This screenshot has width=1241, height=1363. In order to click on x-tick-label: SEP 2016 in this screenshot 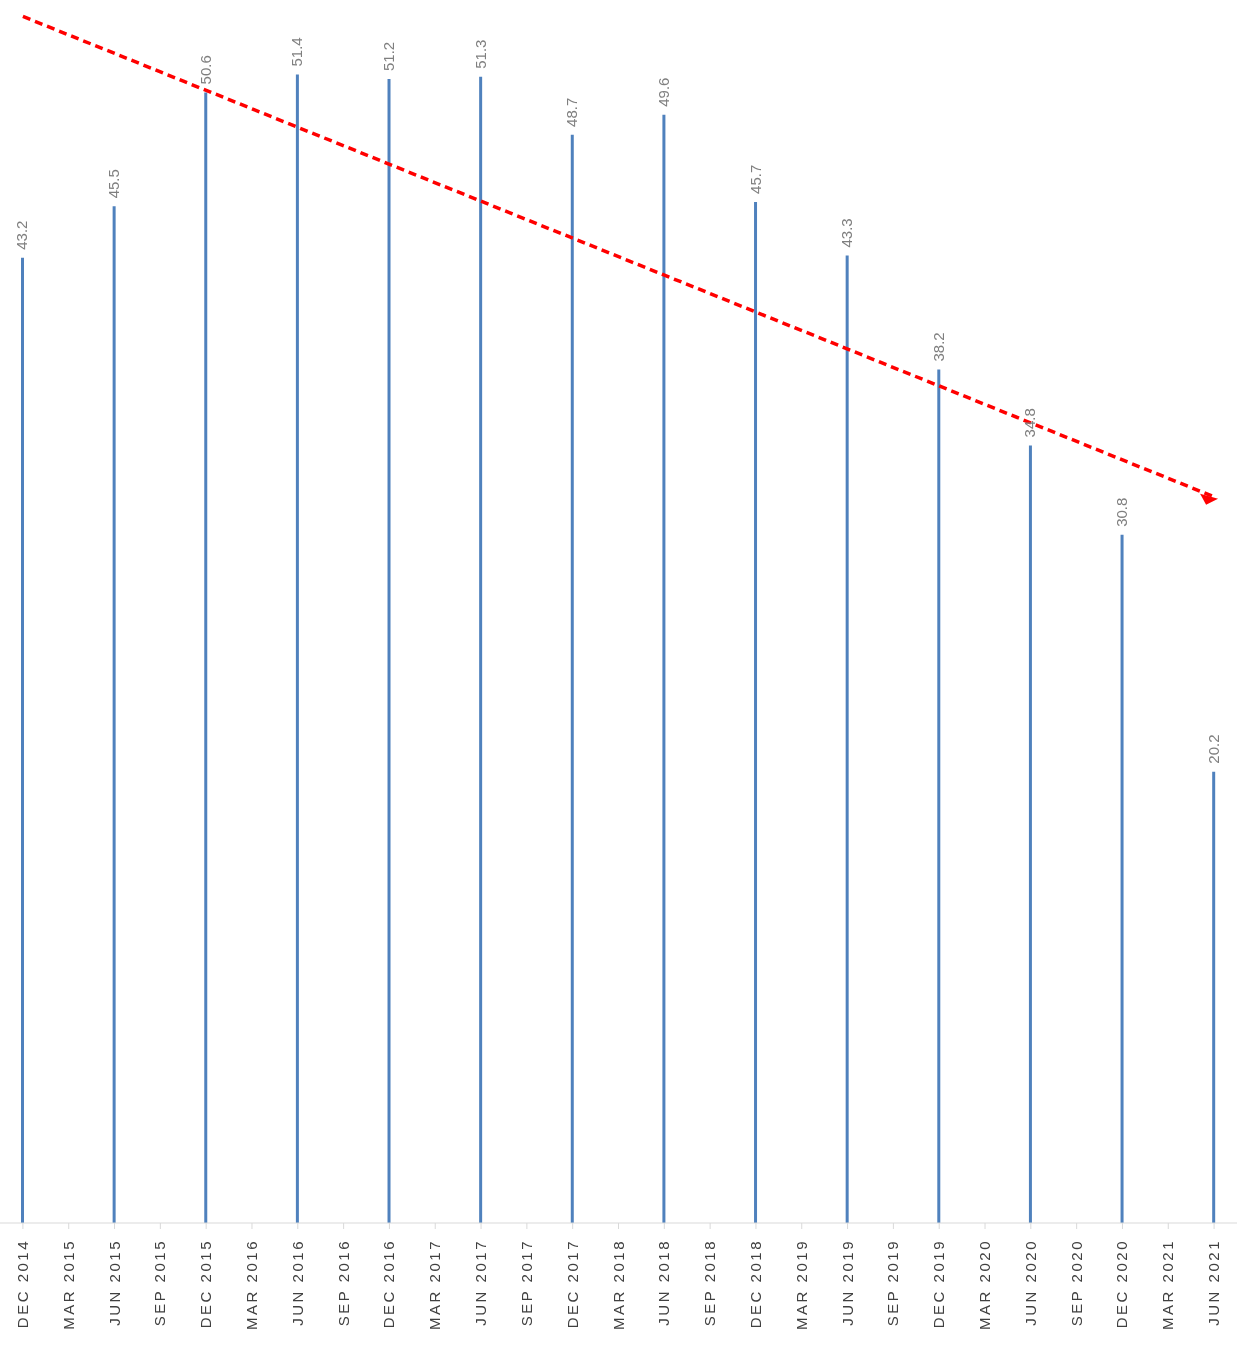, I will do `click(343, 1283)`.